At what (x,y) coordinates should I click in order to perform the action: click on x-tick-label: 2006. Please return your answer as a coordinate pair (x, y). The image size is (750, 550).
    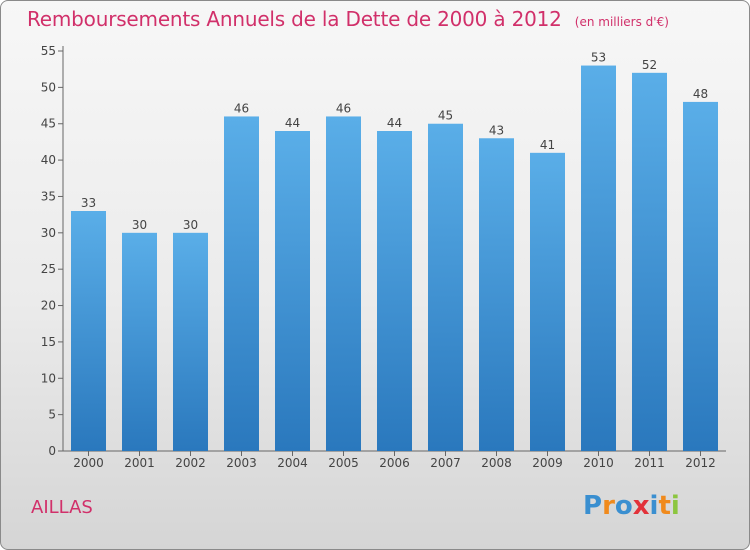
    Looking at the image, I should click on (394, 463).